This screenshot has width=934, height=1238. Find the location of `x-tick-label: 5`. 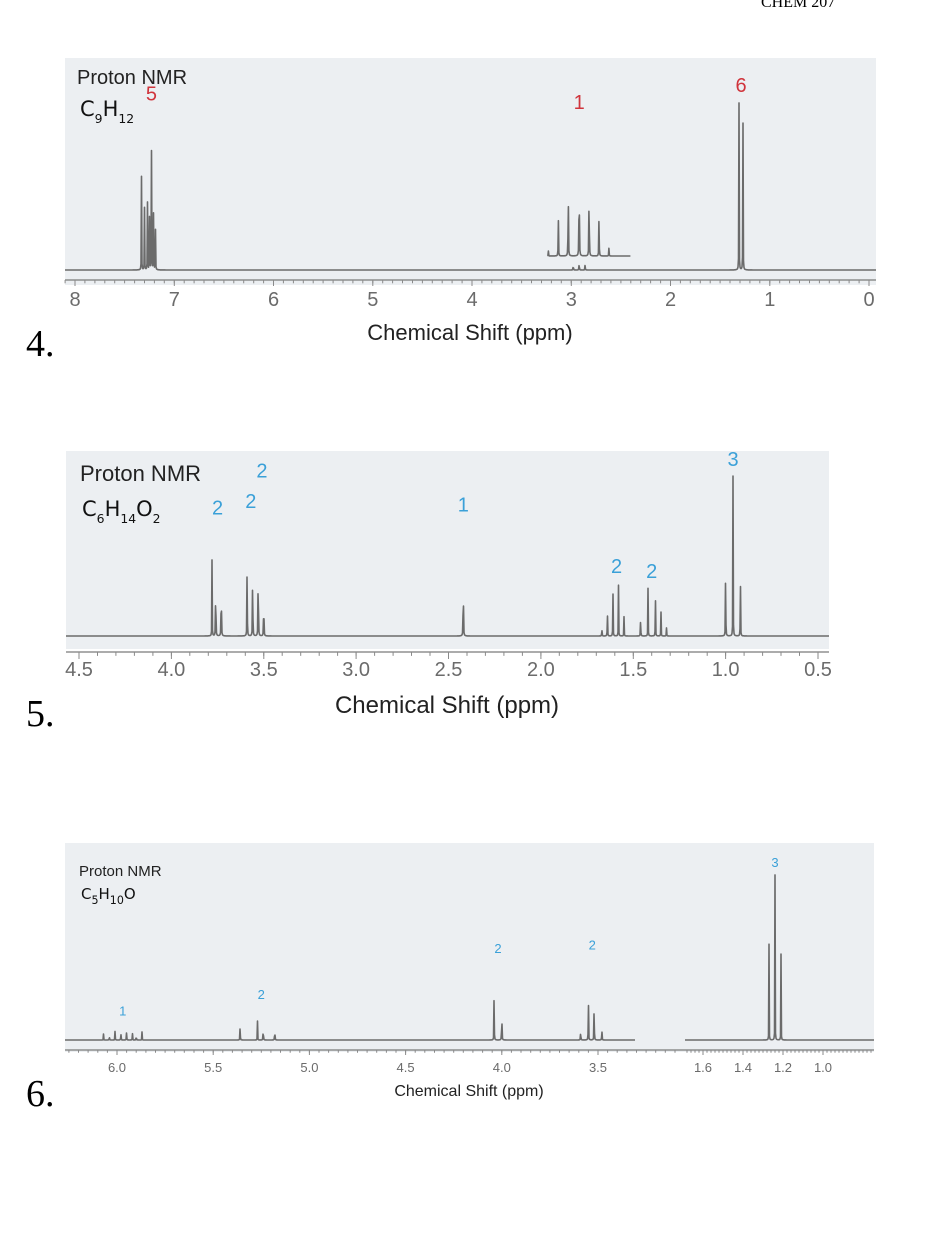

x-tick-label: 5 is located at coordinates (372, 300).